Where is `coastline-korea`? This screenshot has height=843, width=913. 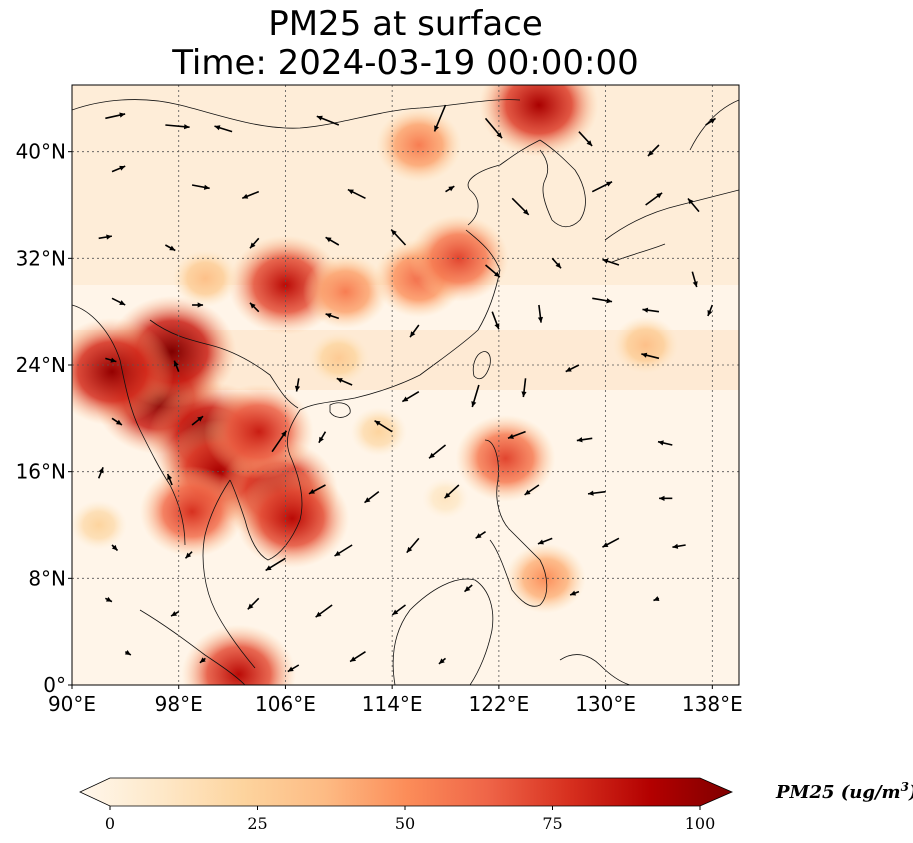
coastline-korea is located at coordinates (562, 183).